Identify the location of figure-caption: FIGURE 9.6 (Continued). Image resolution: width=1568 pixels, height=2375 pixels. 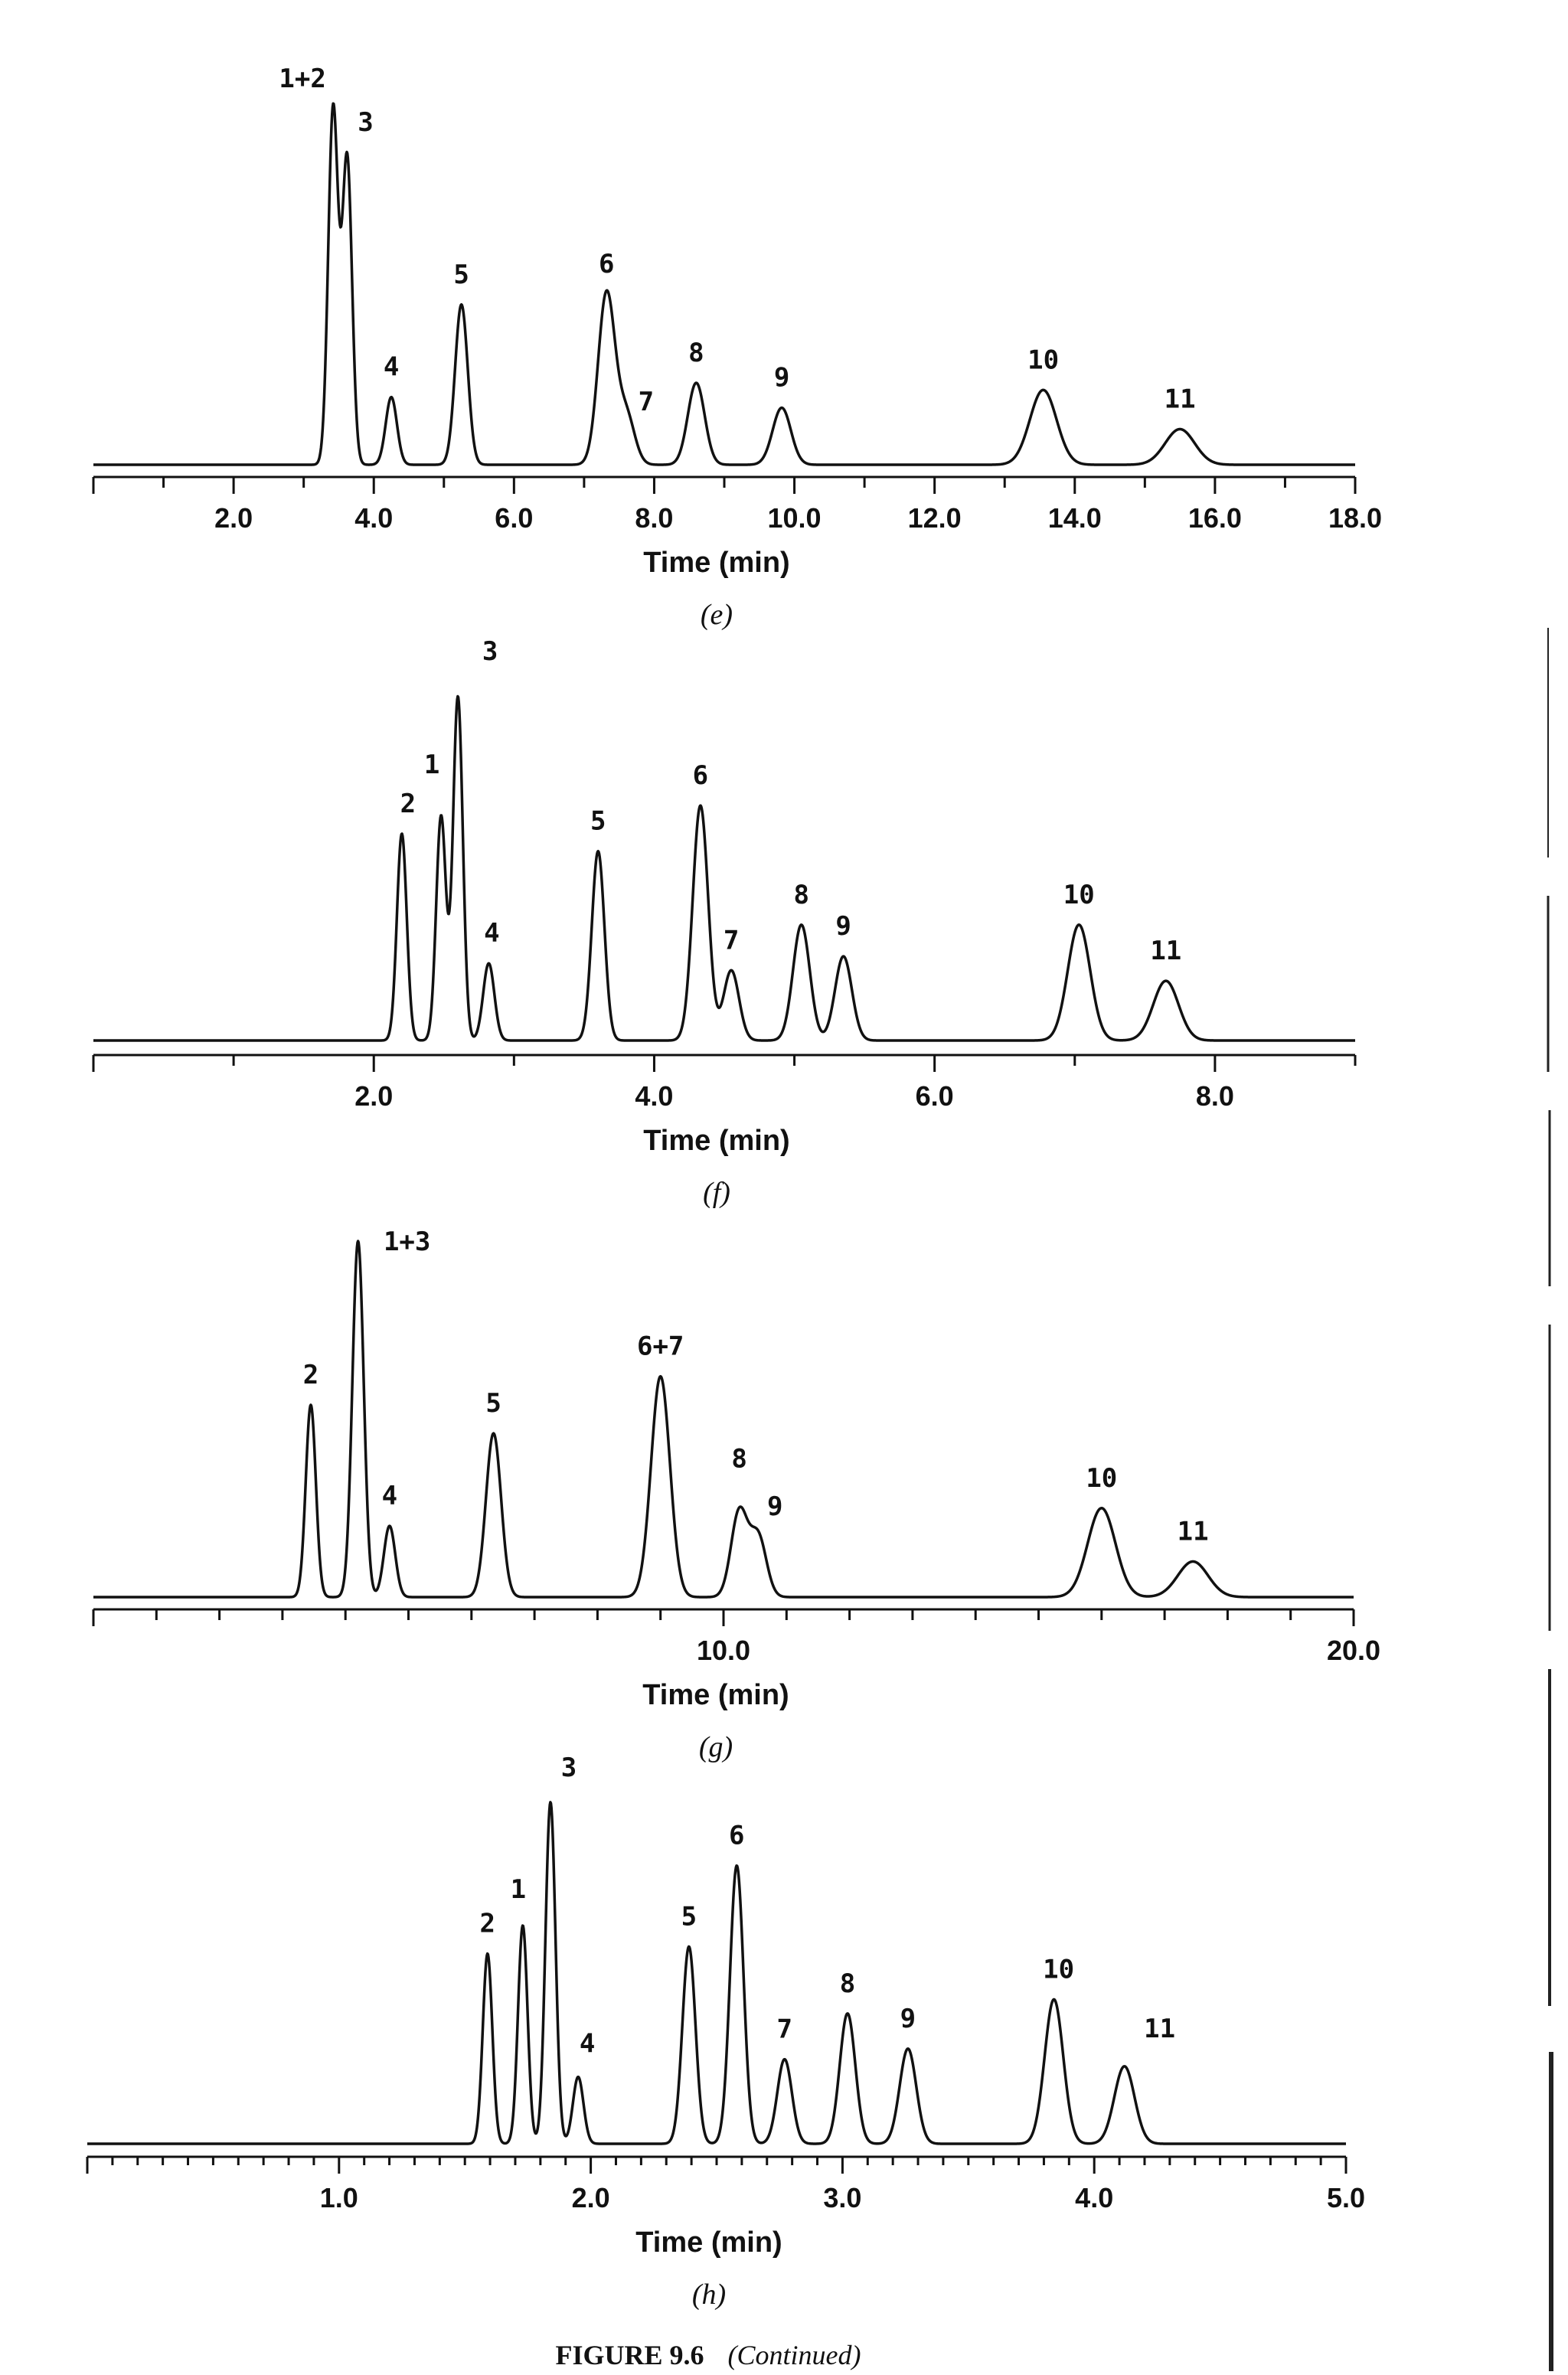
(708, 2355).